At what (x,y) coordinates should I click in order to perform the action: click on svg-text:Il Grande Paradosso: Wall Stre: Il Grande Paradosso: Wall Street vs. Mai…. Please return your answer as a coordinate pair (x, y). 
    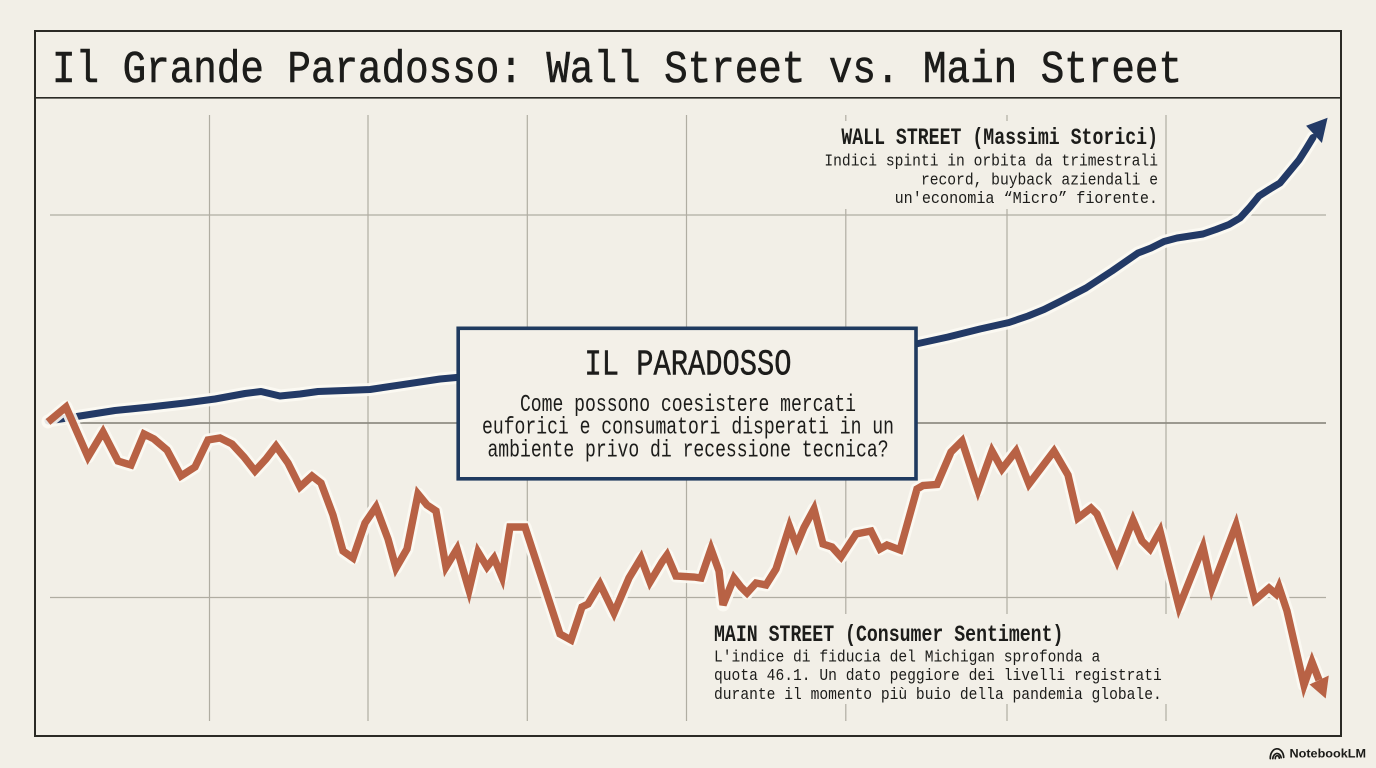
    Looking at the image, I should click on (617, 70).